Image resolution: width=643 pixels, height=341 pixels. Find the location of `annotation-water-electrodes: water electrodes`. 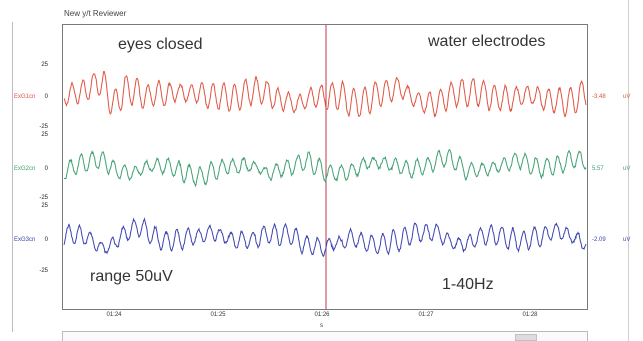

annotation-water-electrodes: water electrodes is located at coordinates (487, 41).